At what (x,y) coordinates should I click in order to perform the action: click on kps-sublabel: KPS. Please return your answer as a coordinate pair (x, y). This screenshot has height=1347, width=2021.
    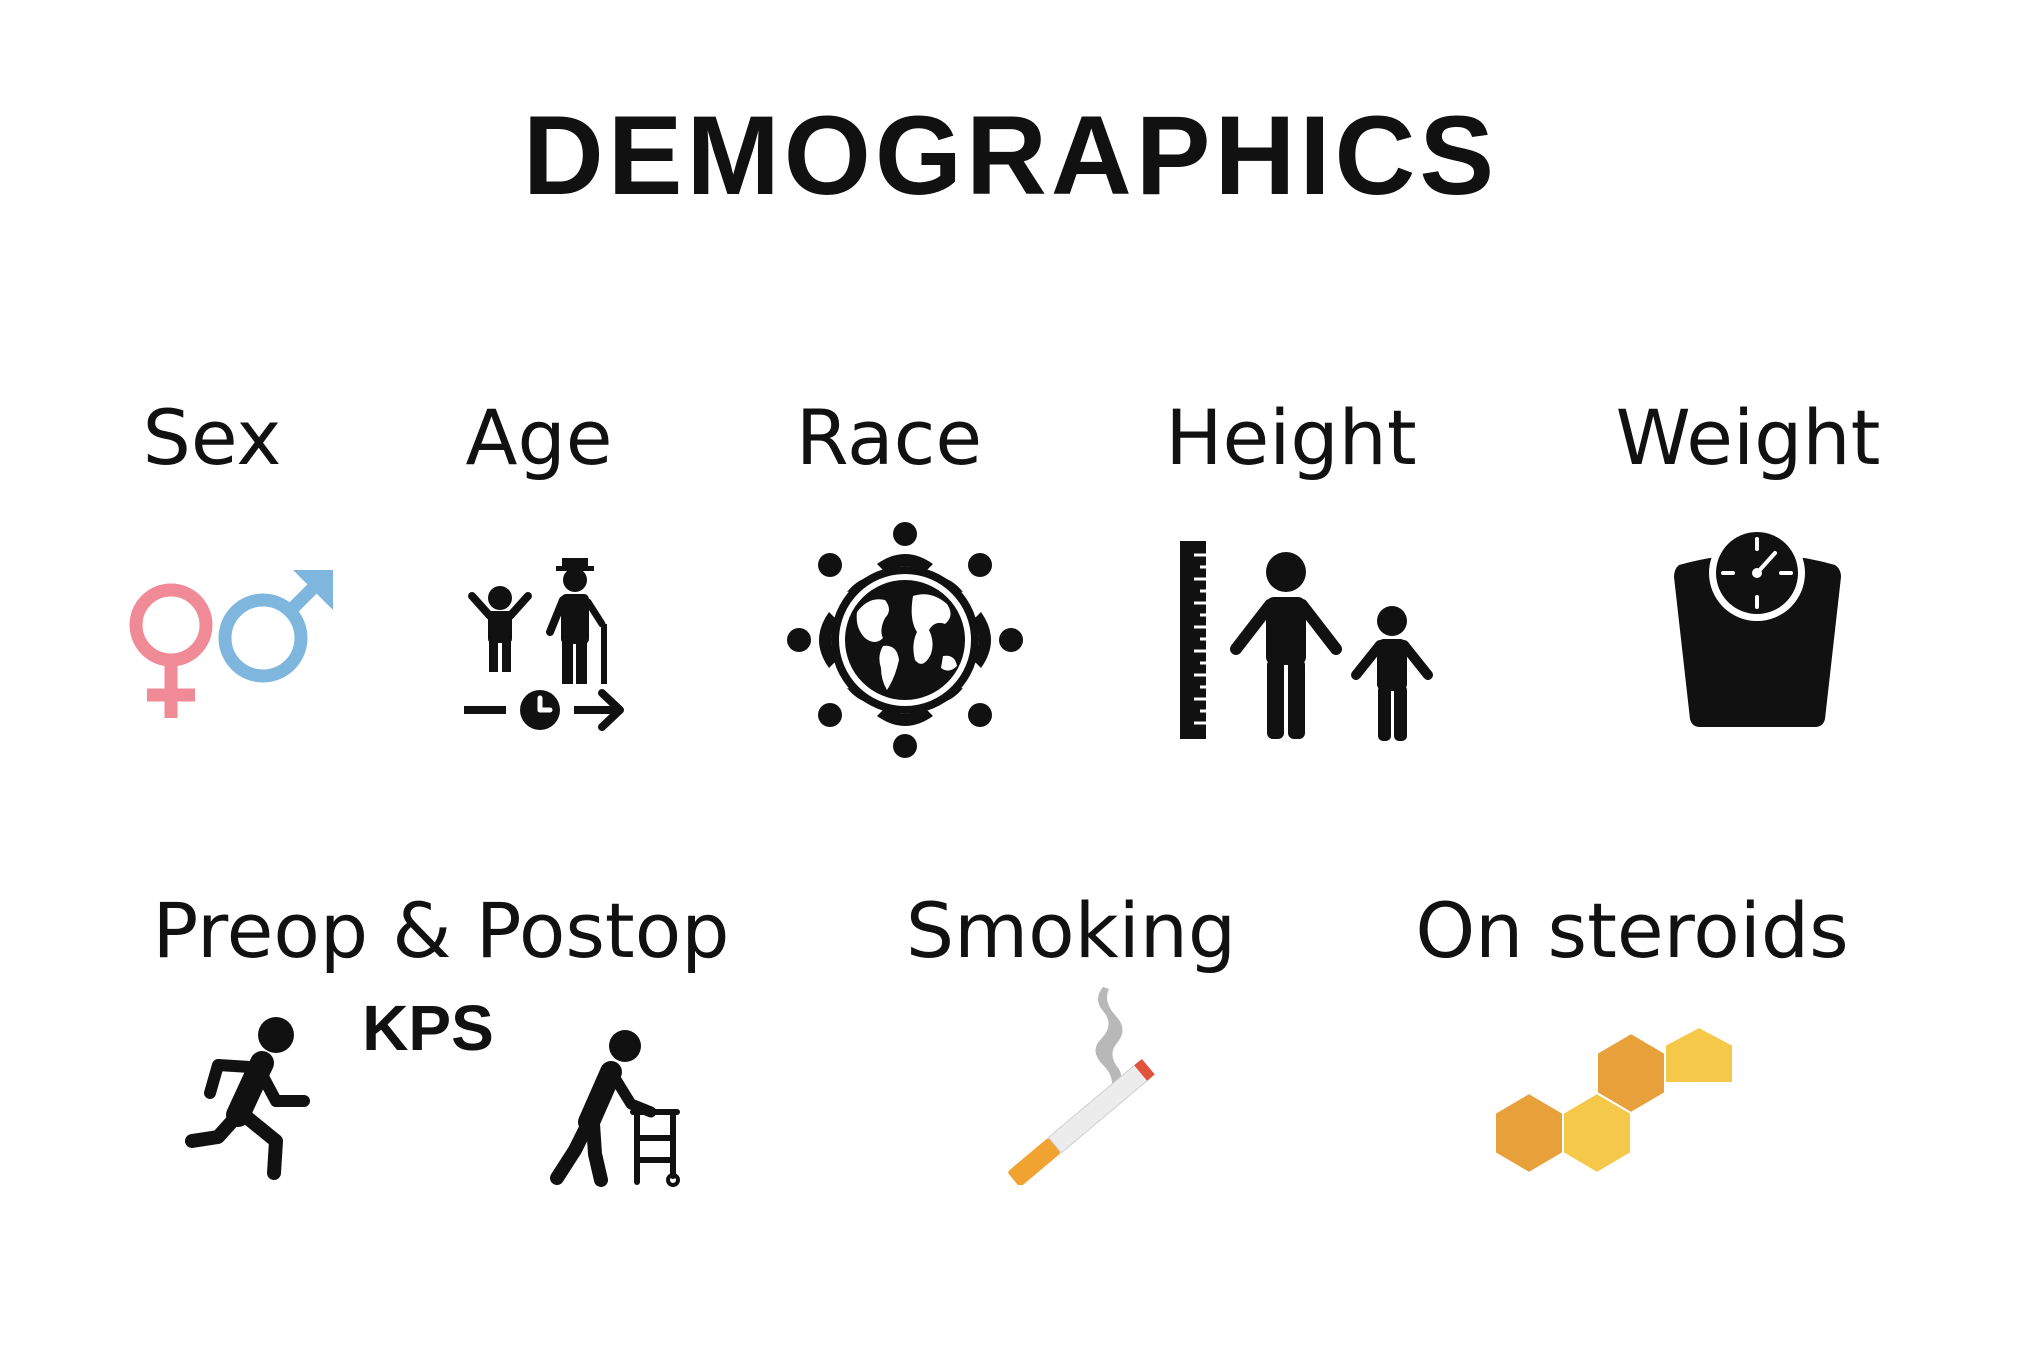
    Looking at the image, I should click on (428, 1028).